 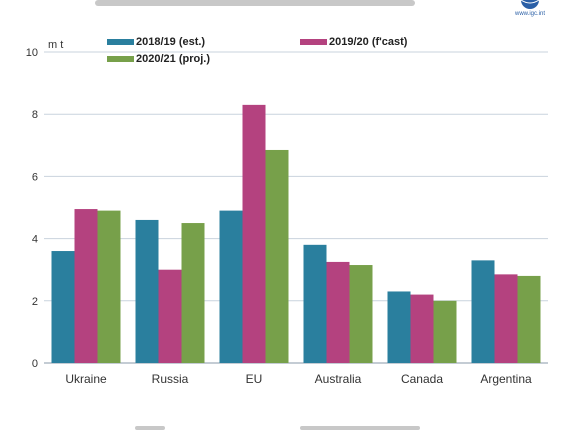 What do you see at coordinates (254, 379) in the screenshot?
I see `x-tick-label: EU` at bounding box center [254, 379].